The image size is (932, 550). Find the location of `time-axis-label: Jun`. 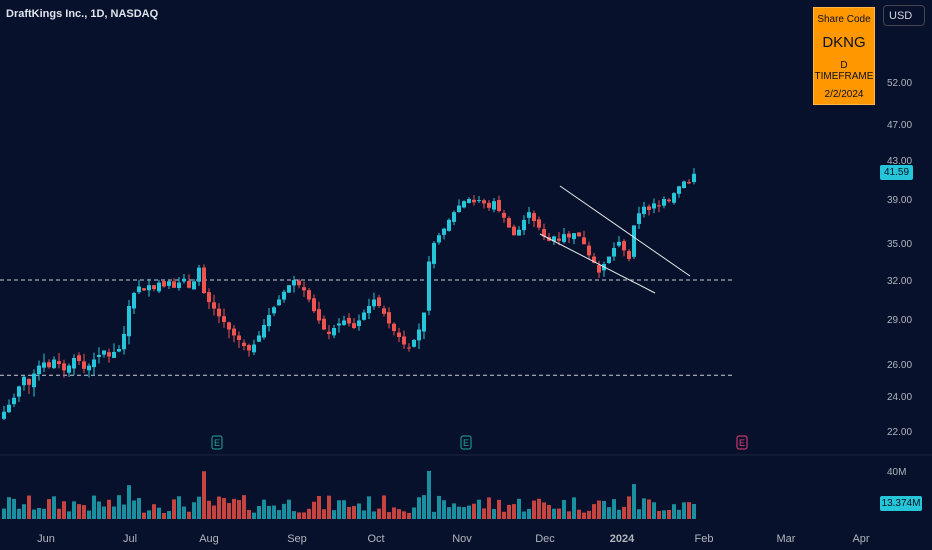

time-axis-label: Jun is located at coordinates (46, 539).